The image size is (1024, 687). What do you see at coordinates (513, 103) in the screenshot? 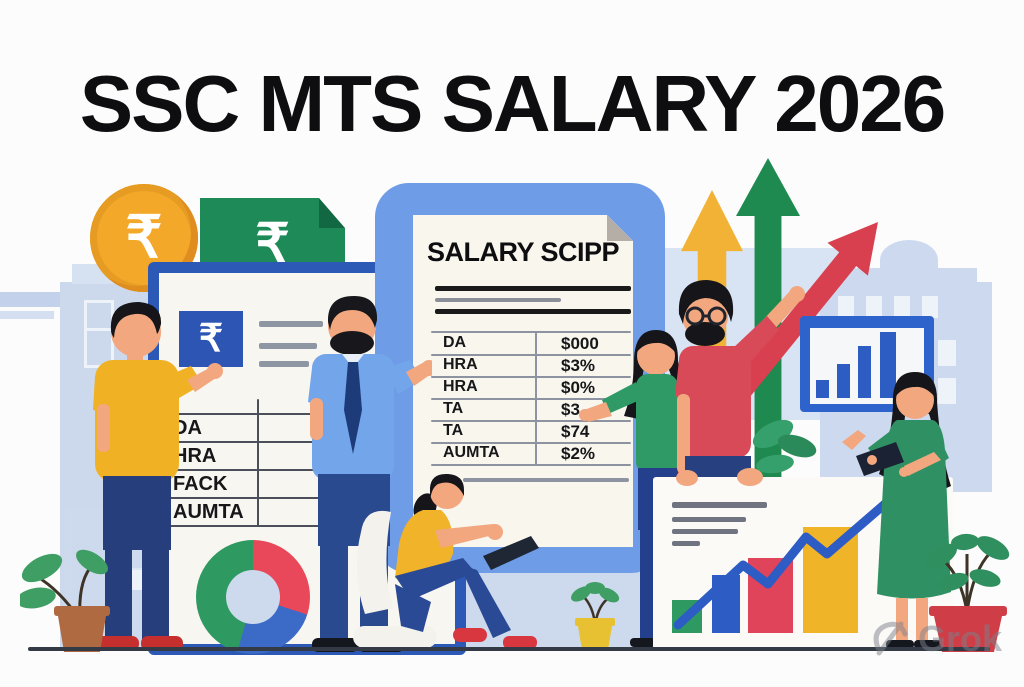
I see `page-title: SSC MTS SALARY 2026` at bounding box center [513, 103].